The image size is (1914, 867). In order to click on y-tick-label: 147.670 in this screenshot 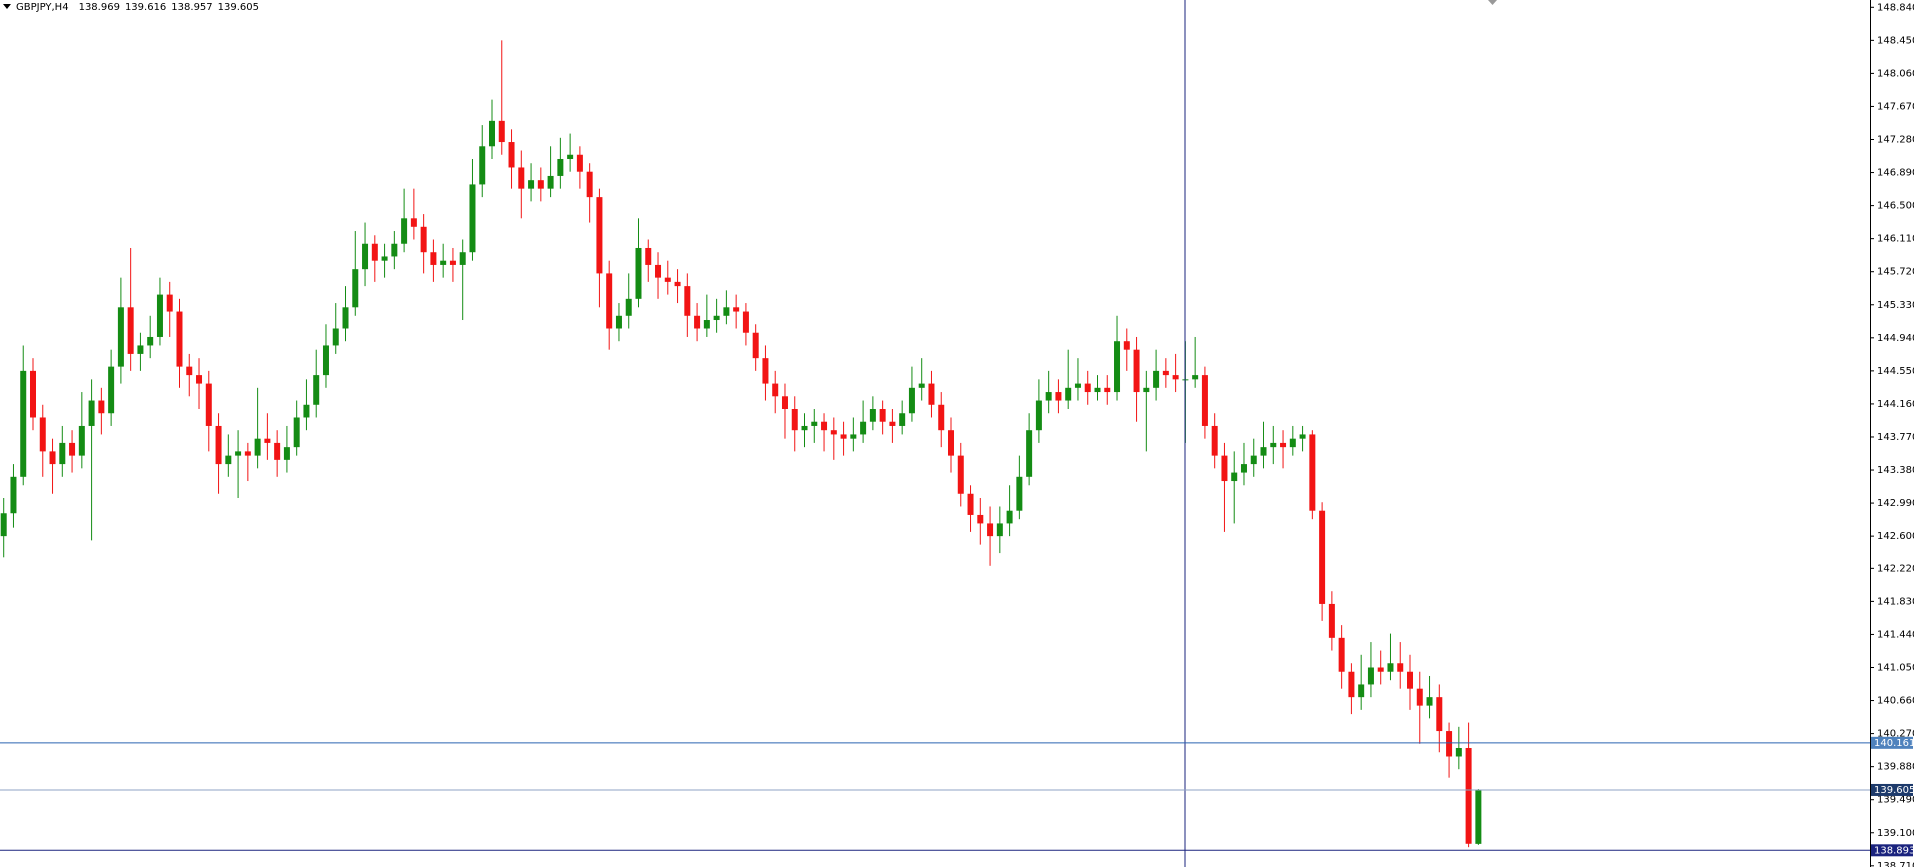, I will do `click(1895, 106)`.